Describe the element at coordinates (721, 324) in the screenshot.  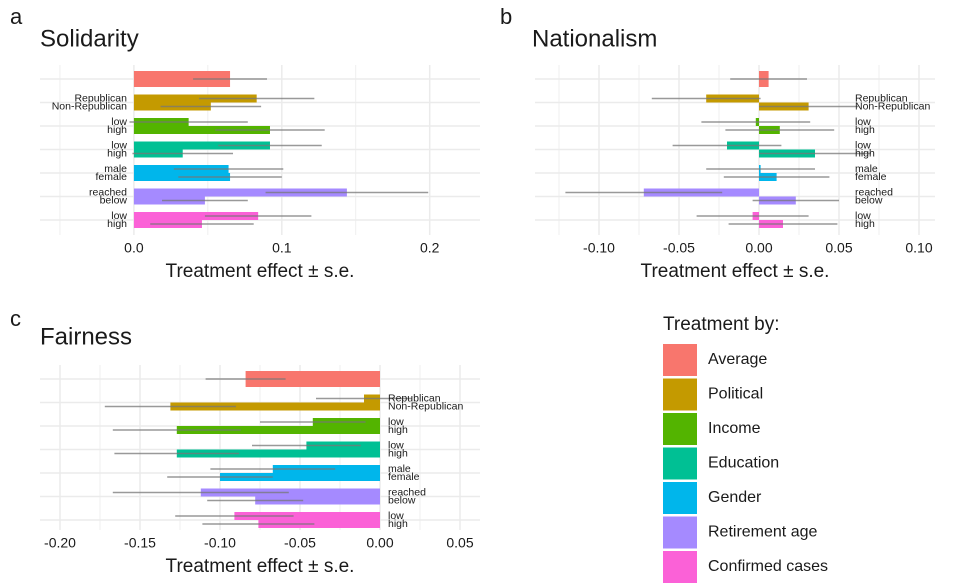
I see `legend-title: Treatment by:` at that location.